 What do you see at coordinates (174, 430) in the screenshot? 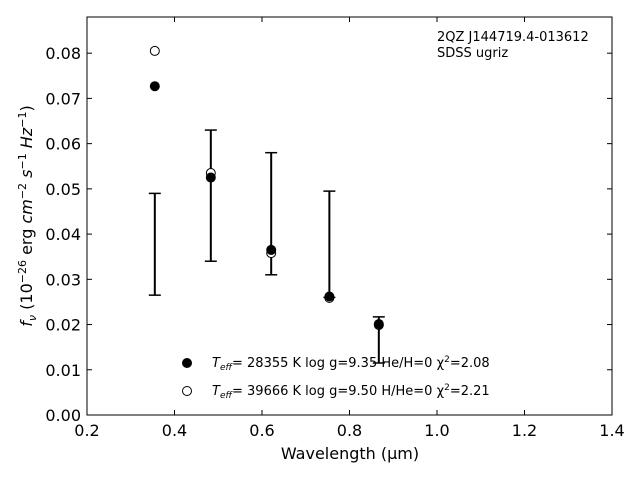
I see `x-tick-label: 0.4` at bounding box center [174, 430].